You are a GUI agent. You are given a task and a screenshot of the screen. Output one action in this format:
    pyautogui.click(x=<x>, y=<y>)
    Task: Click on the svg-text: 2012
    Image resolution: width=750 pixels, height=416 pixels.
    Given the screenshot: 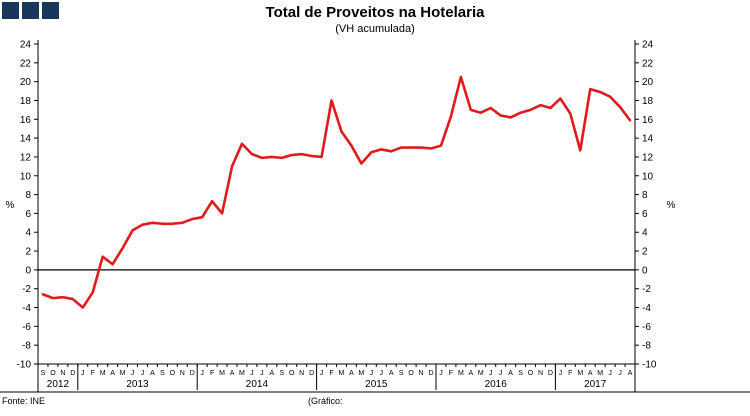 What is the action you would take?
    pyautogui.click(x=58, y=384)
    